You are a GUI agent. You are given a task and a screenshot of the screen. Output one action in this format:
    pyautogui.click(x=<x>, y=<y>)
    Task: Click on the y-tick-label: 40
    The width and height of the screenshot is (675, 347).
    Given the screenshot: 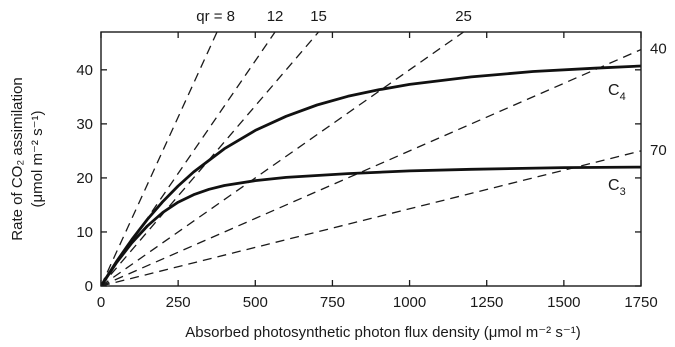 What is the action you would take?
    pyautogui.click(x=84, y=70)
    